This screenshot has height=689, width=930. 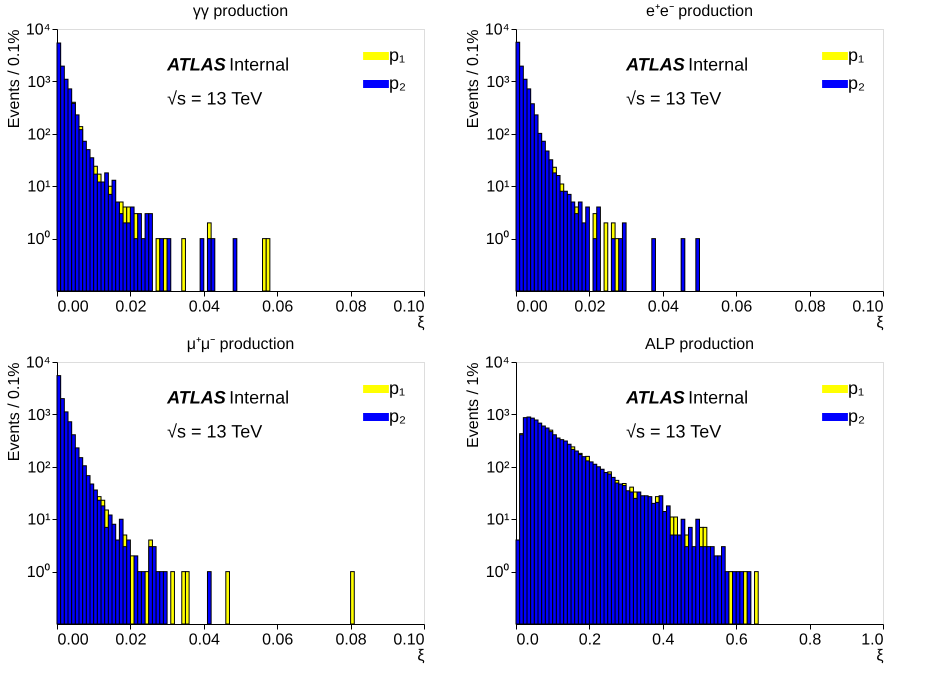 I want to click on x-tick-label: 0.0, so click(x=527, y=640).